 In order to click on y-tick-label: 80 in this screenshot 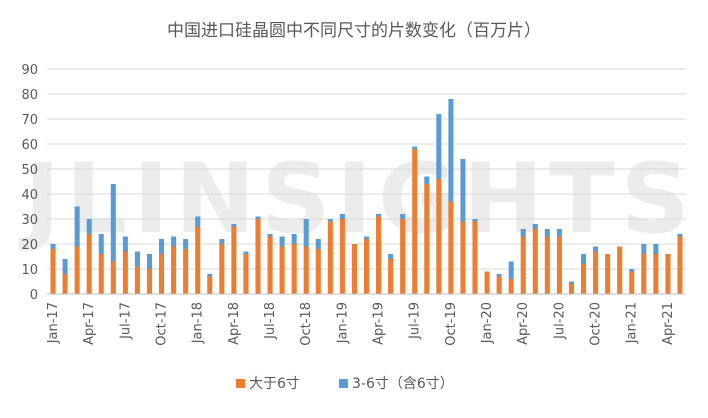, I will do `click(29, 95)`.